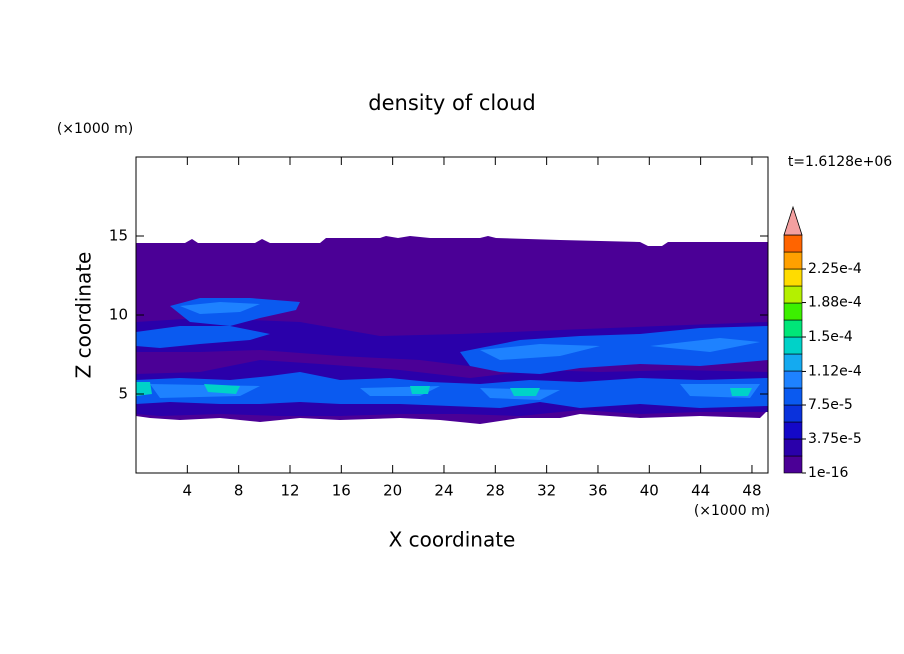 The height and width of the screenshot is (654, 904). What do you see at coordinates (188, 491) in the screenshot?
I see `x-tick-label: 4` at bounding box center [188, 491].